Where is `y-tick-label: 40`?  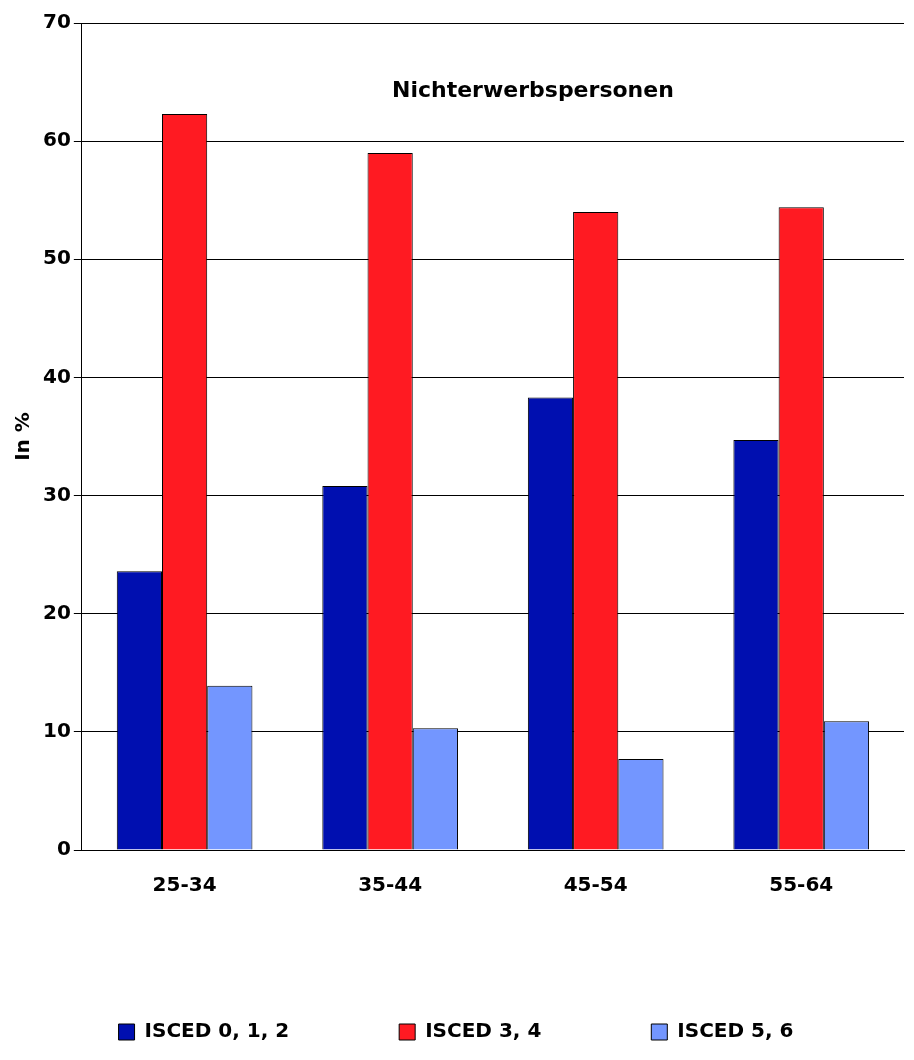 y-tick-label: 40 is located at coordinates (56, 375).